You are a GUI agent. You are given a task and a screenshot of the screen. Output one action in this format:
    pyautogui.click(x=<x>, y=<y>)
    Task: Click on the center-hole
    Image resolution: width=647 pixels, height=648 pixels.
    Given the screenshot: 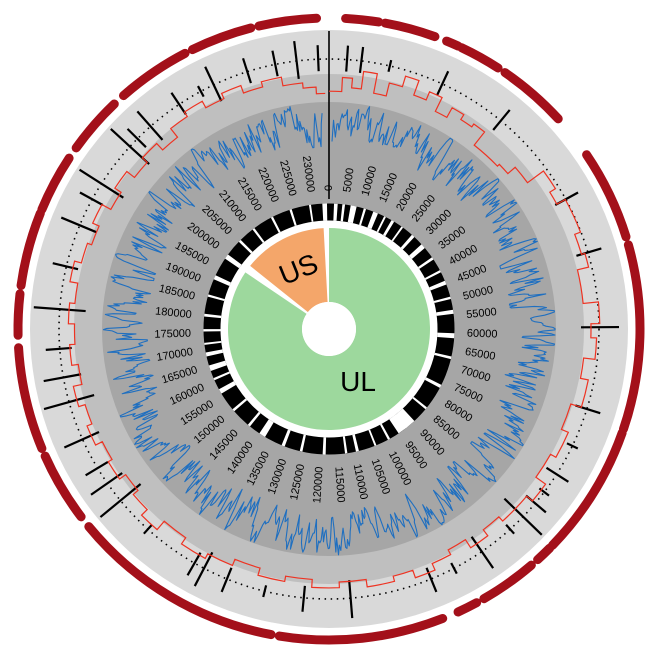 What is the action you would take?
    pyautogui.click(x=329, y=329)
    